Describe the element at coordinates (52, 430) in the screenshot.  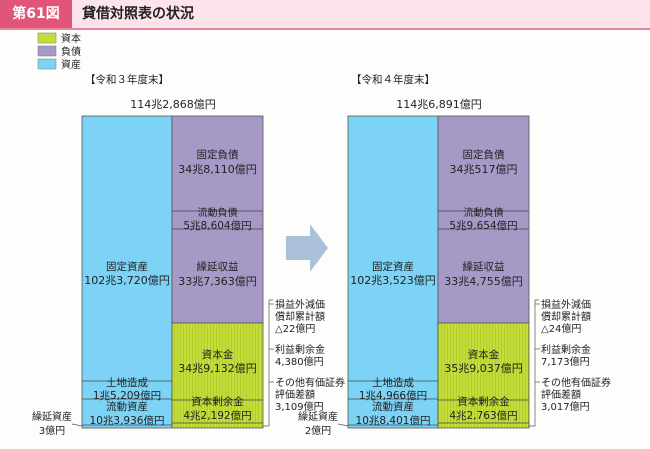
I see `asset-value: 3億円` at that location.